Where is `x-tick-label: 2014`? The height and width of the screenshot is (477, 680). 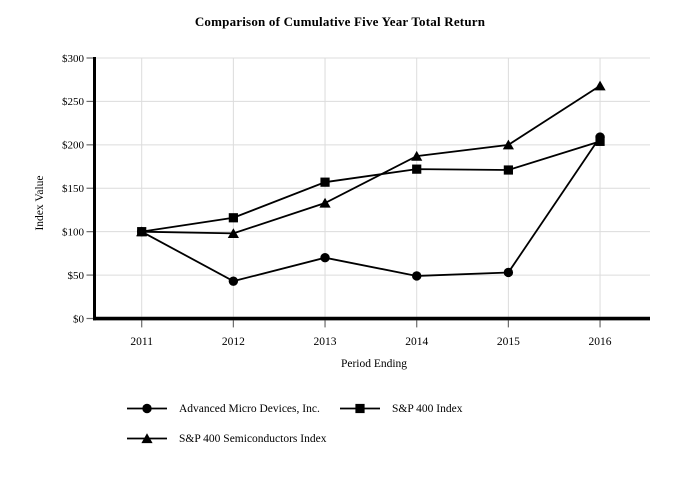
x-tick-label: 2014 is located at coordinates (416, 342).